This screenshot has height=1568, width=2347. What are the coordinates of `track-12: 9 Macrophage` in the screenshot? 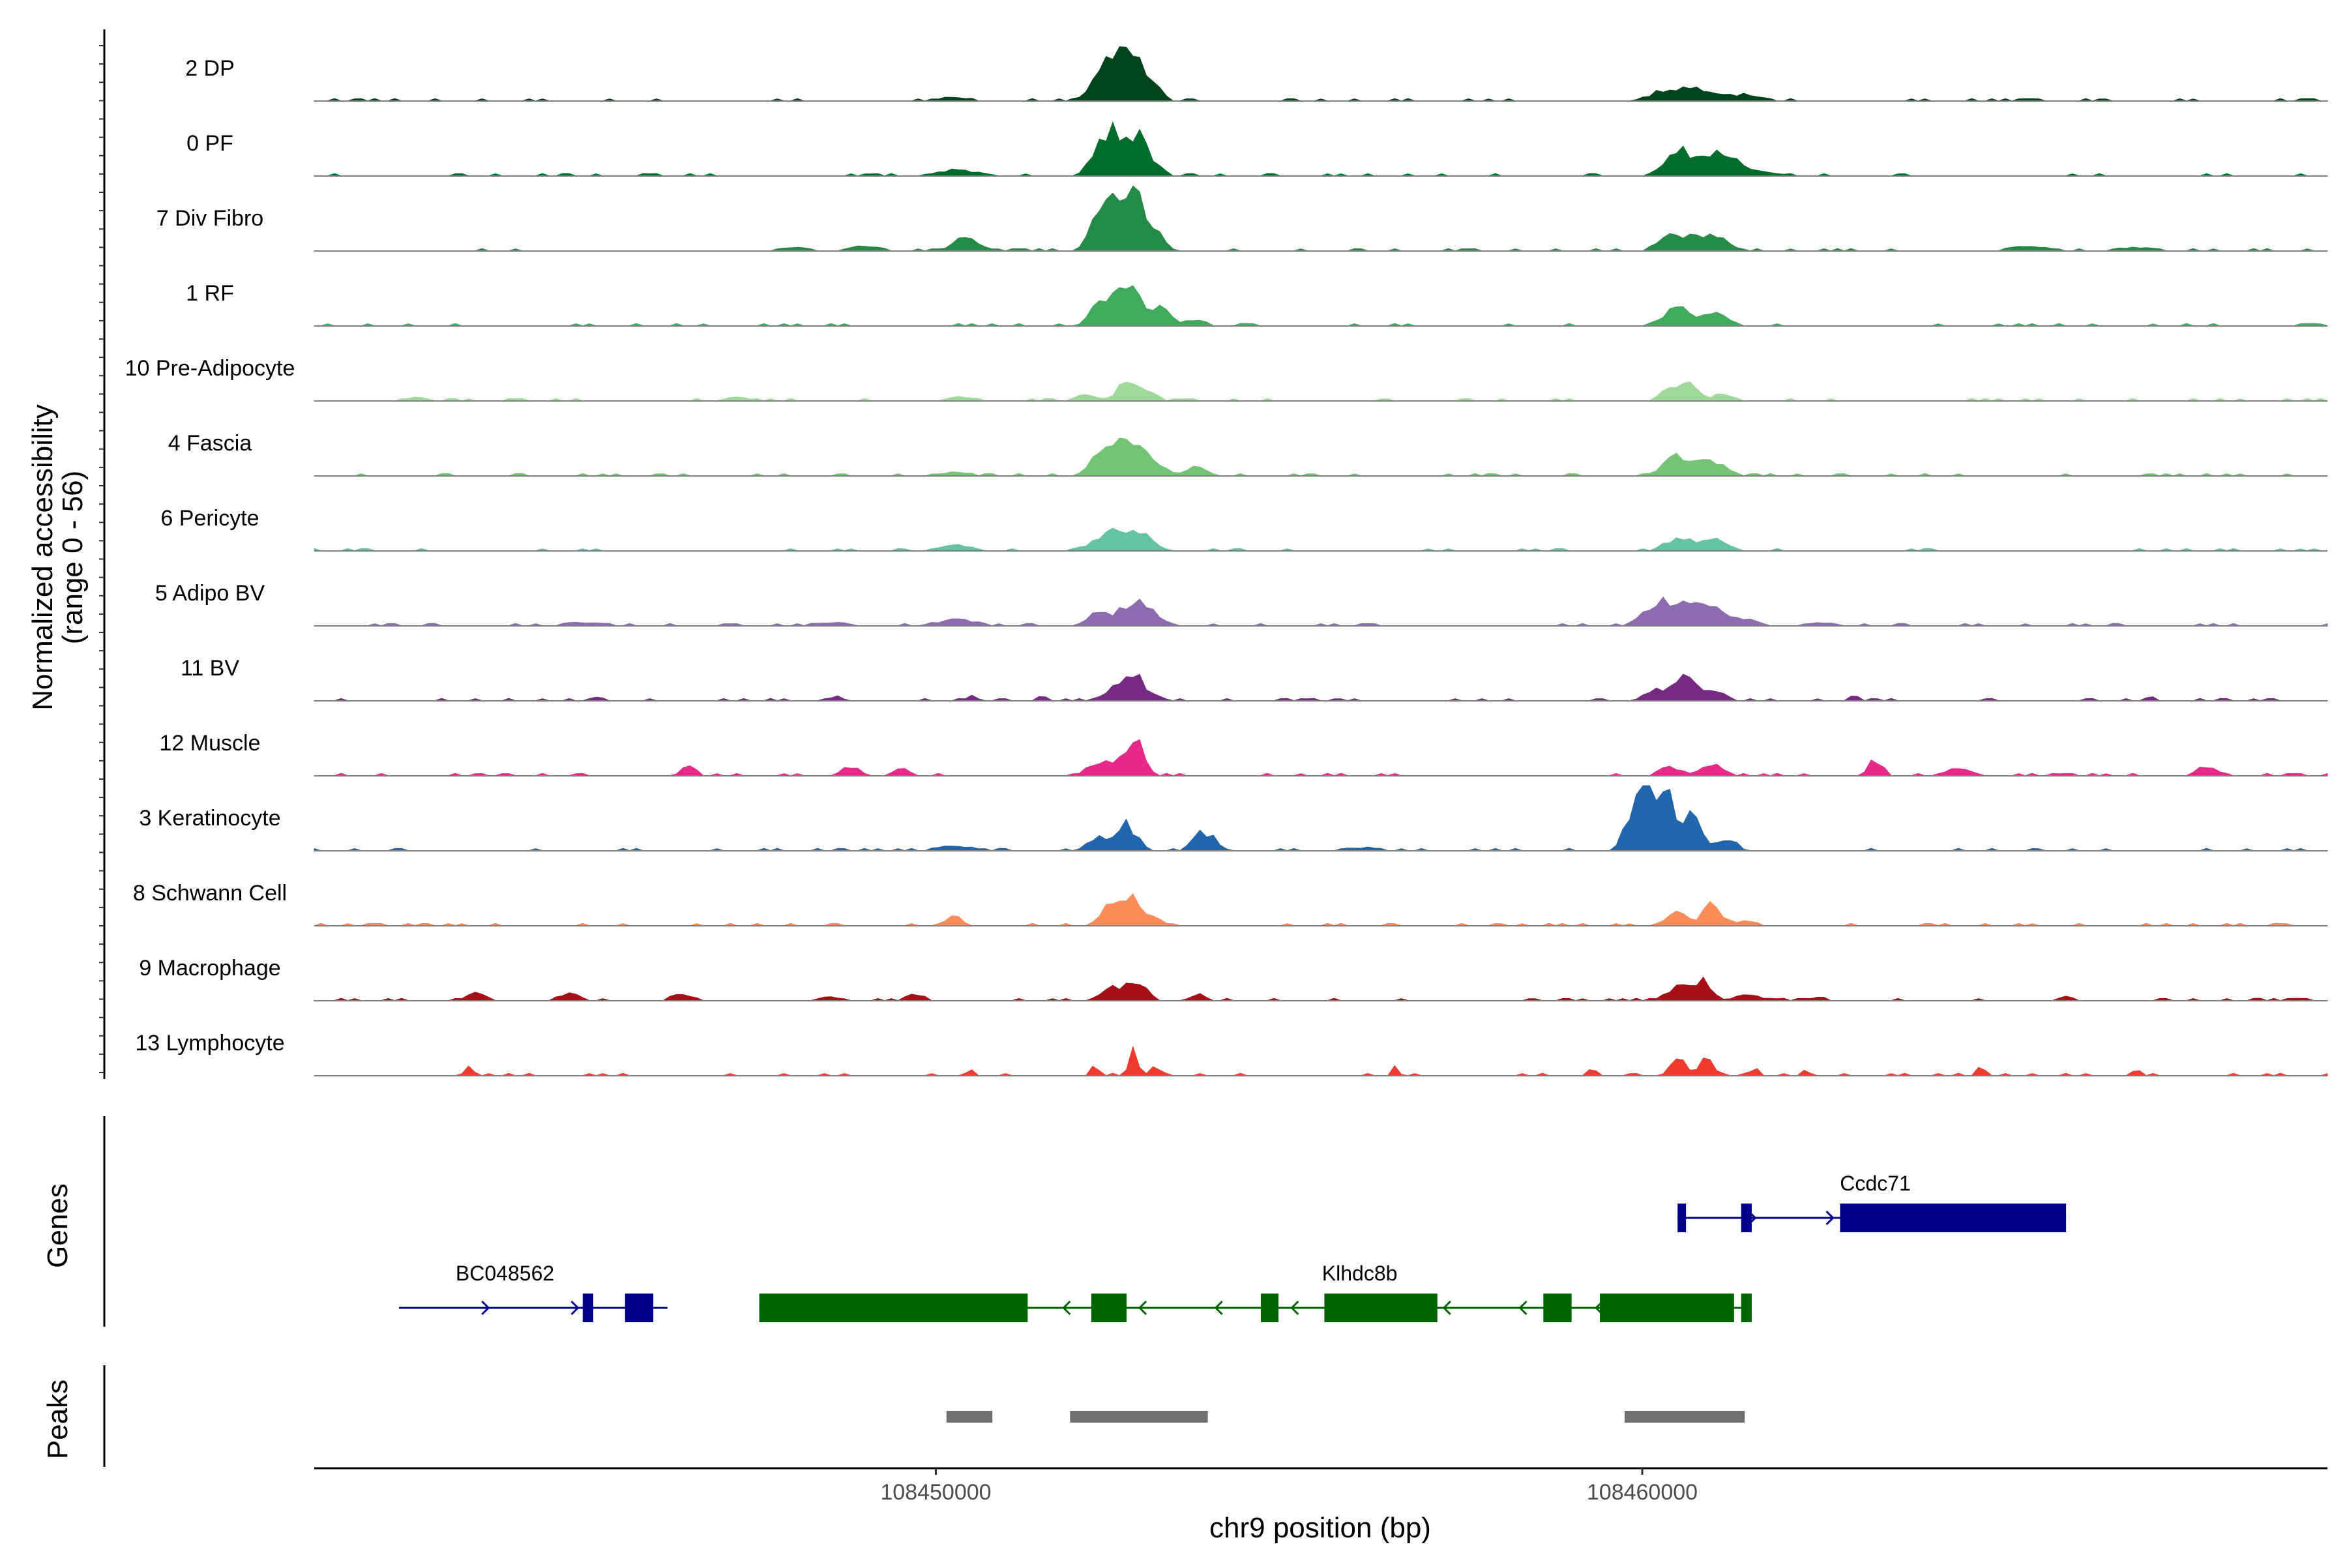 It's located at (1233, 979).